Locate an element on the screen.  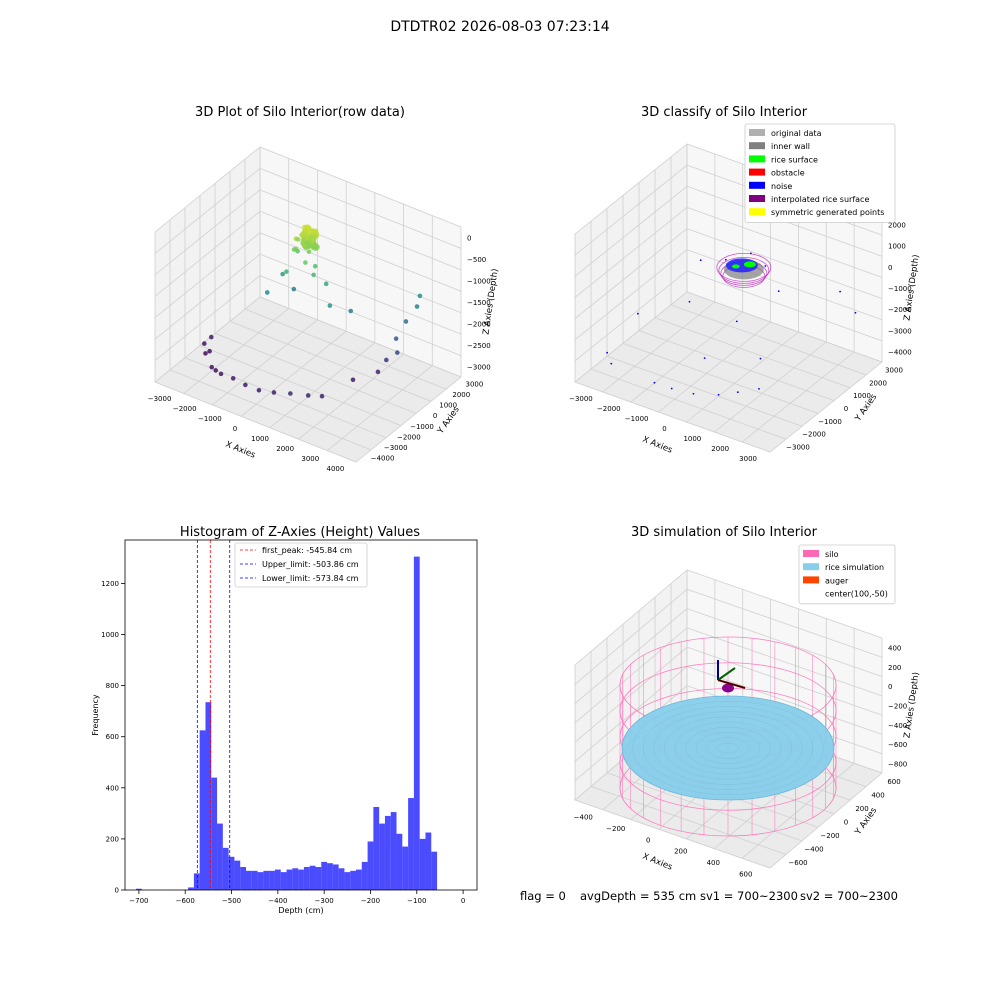
p3-y-tick: 400 is located at coordinates (112, 788).